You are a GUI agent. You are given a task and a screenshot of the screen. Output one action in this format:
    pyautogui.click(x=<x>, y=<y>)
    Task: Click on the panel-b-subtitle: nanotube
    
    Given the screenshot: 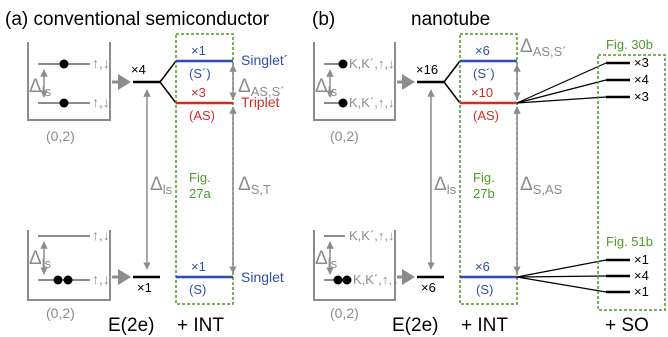 What is the action you would take?
    pyautogui.click(x=450, y=19)
    